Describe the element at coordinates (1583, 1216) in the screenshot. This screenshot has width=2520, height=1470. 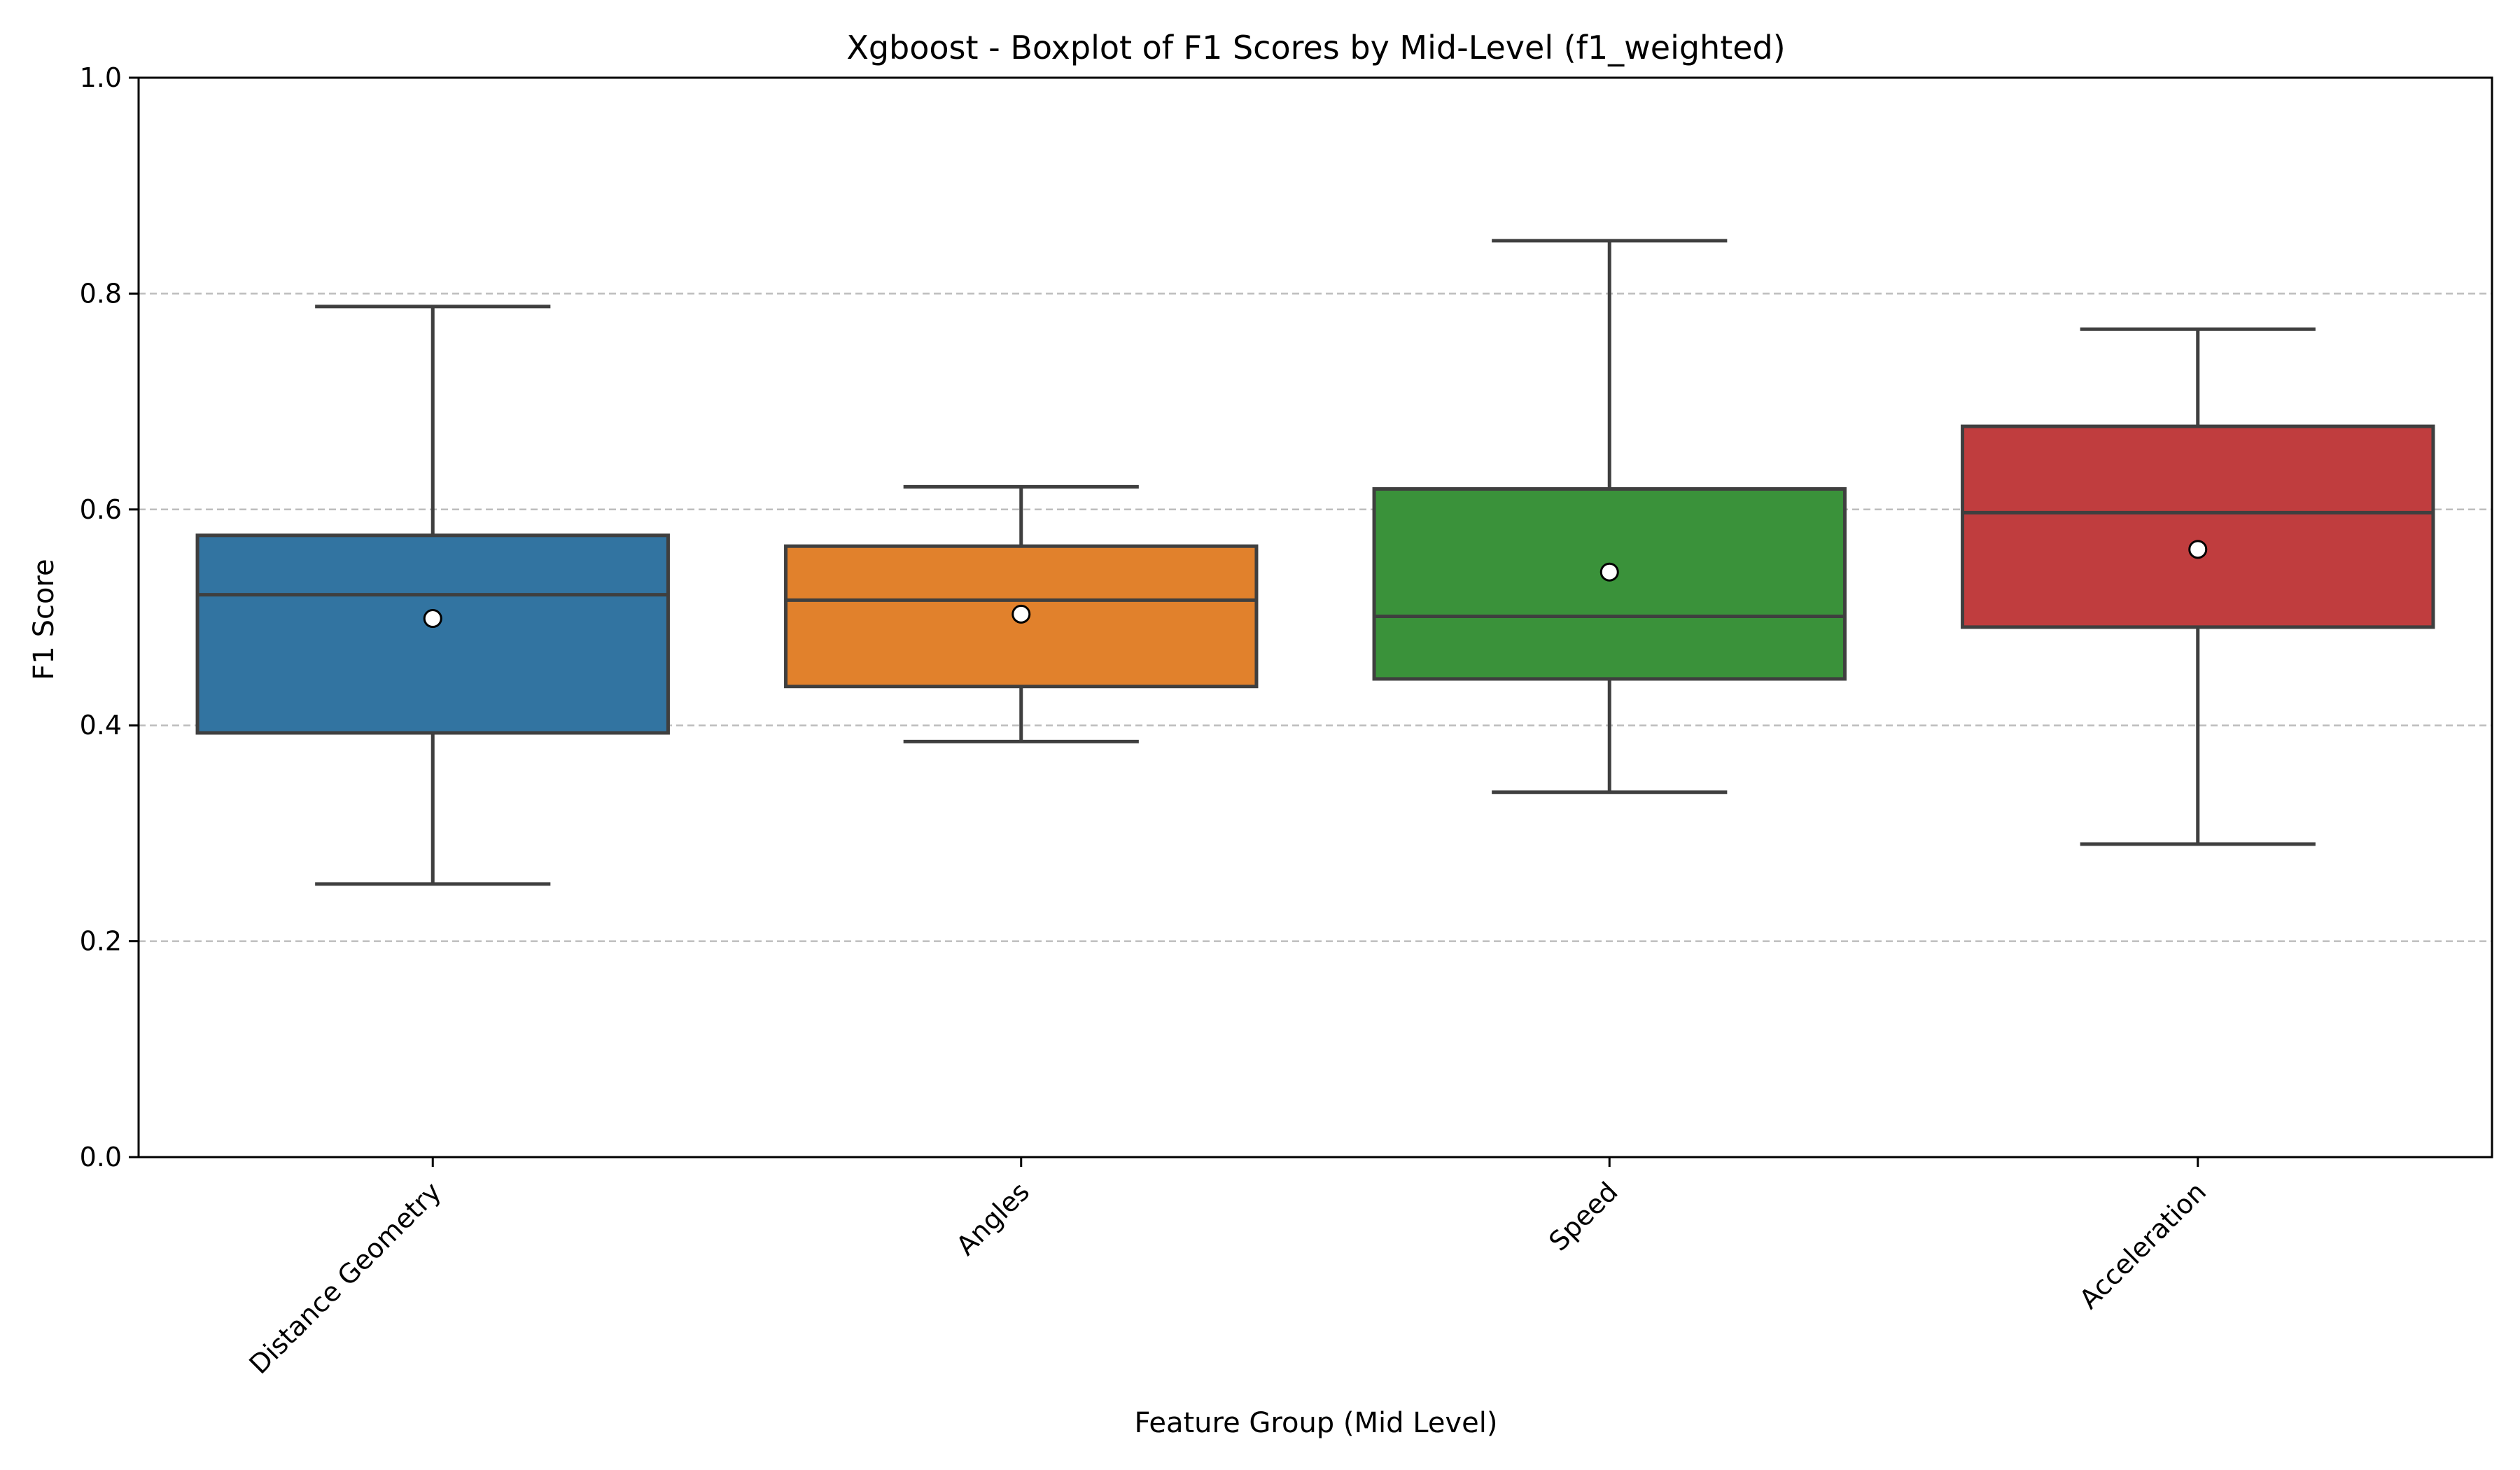
I see `x-tick-label: Speed` at that location.